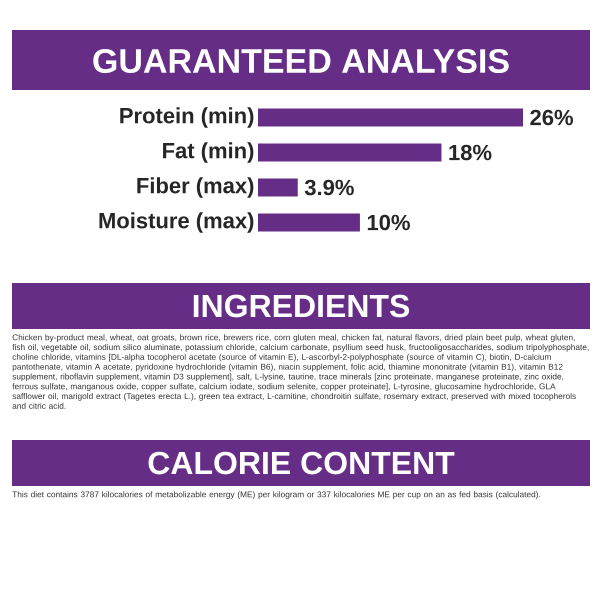 Image resolution: width=600 pixels, height=600 pixels. I want to click on data-label: 3.9%, so click(329, 188).